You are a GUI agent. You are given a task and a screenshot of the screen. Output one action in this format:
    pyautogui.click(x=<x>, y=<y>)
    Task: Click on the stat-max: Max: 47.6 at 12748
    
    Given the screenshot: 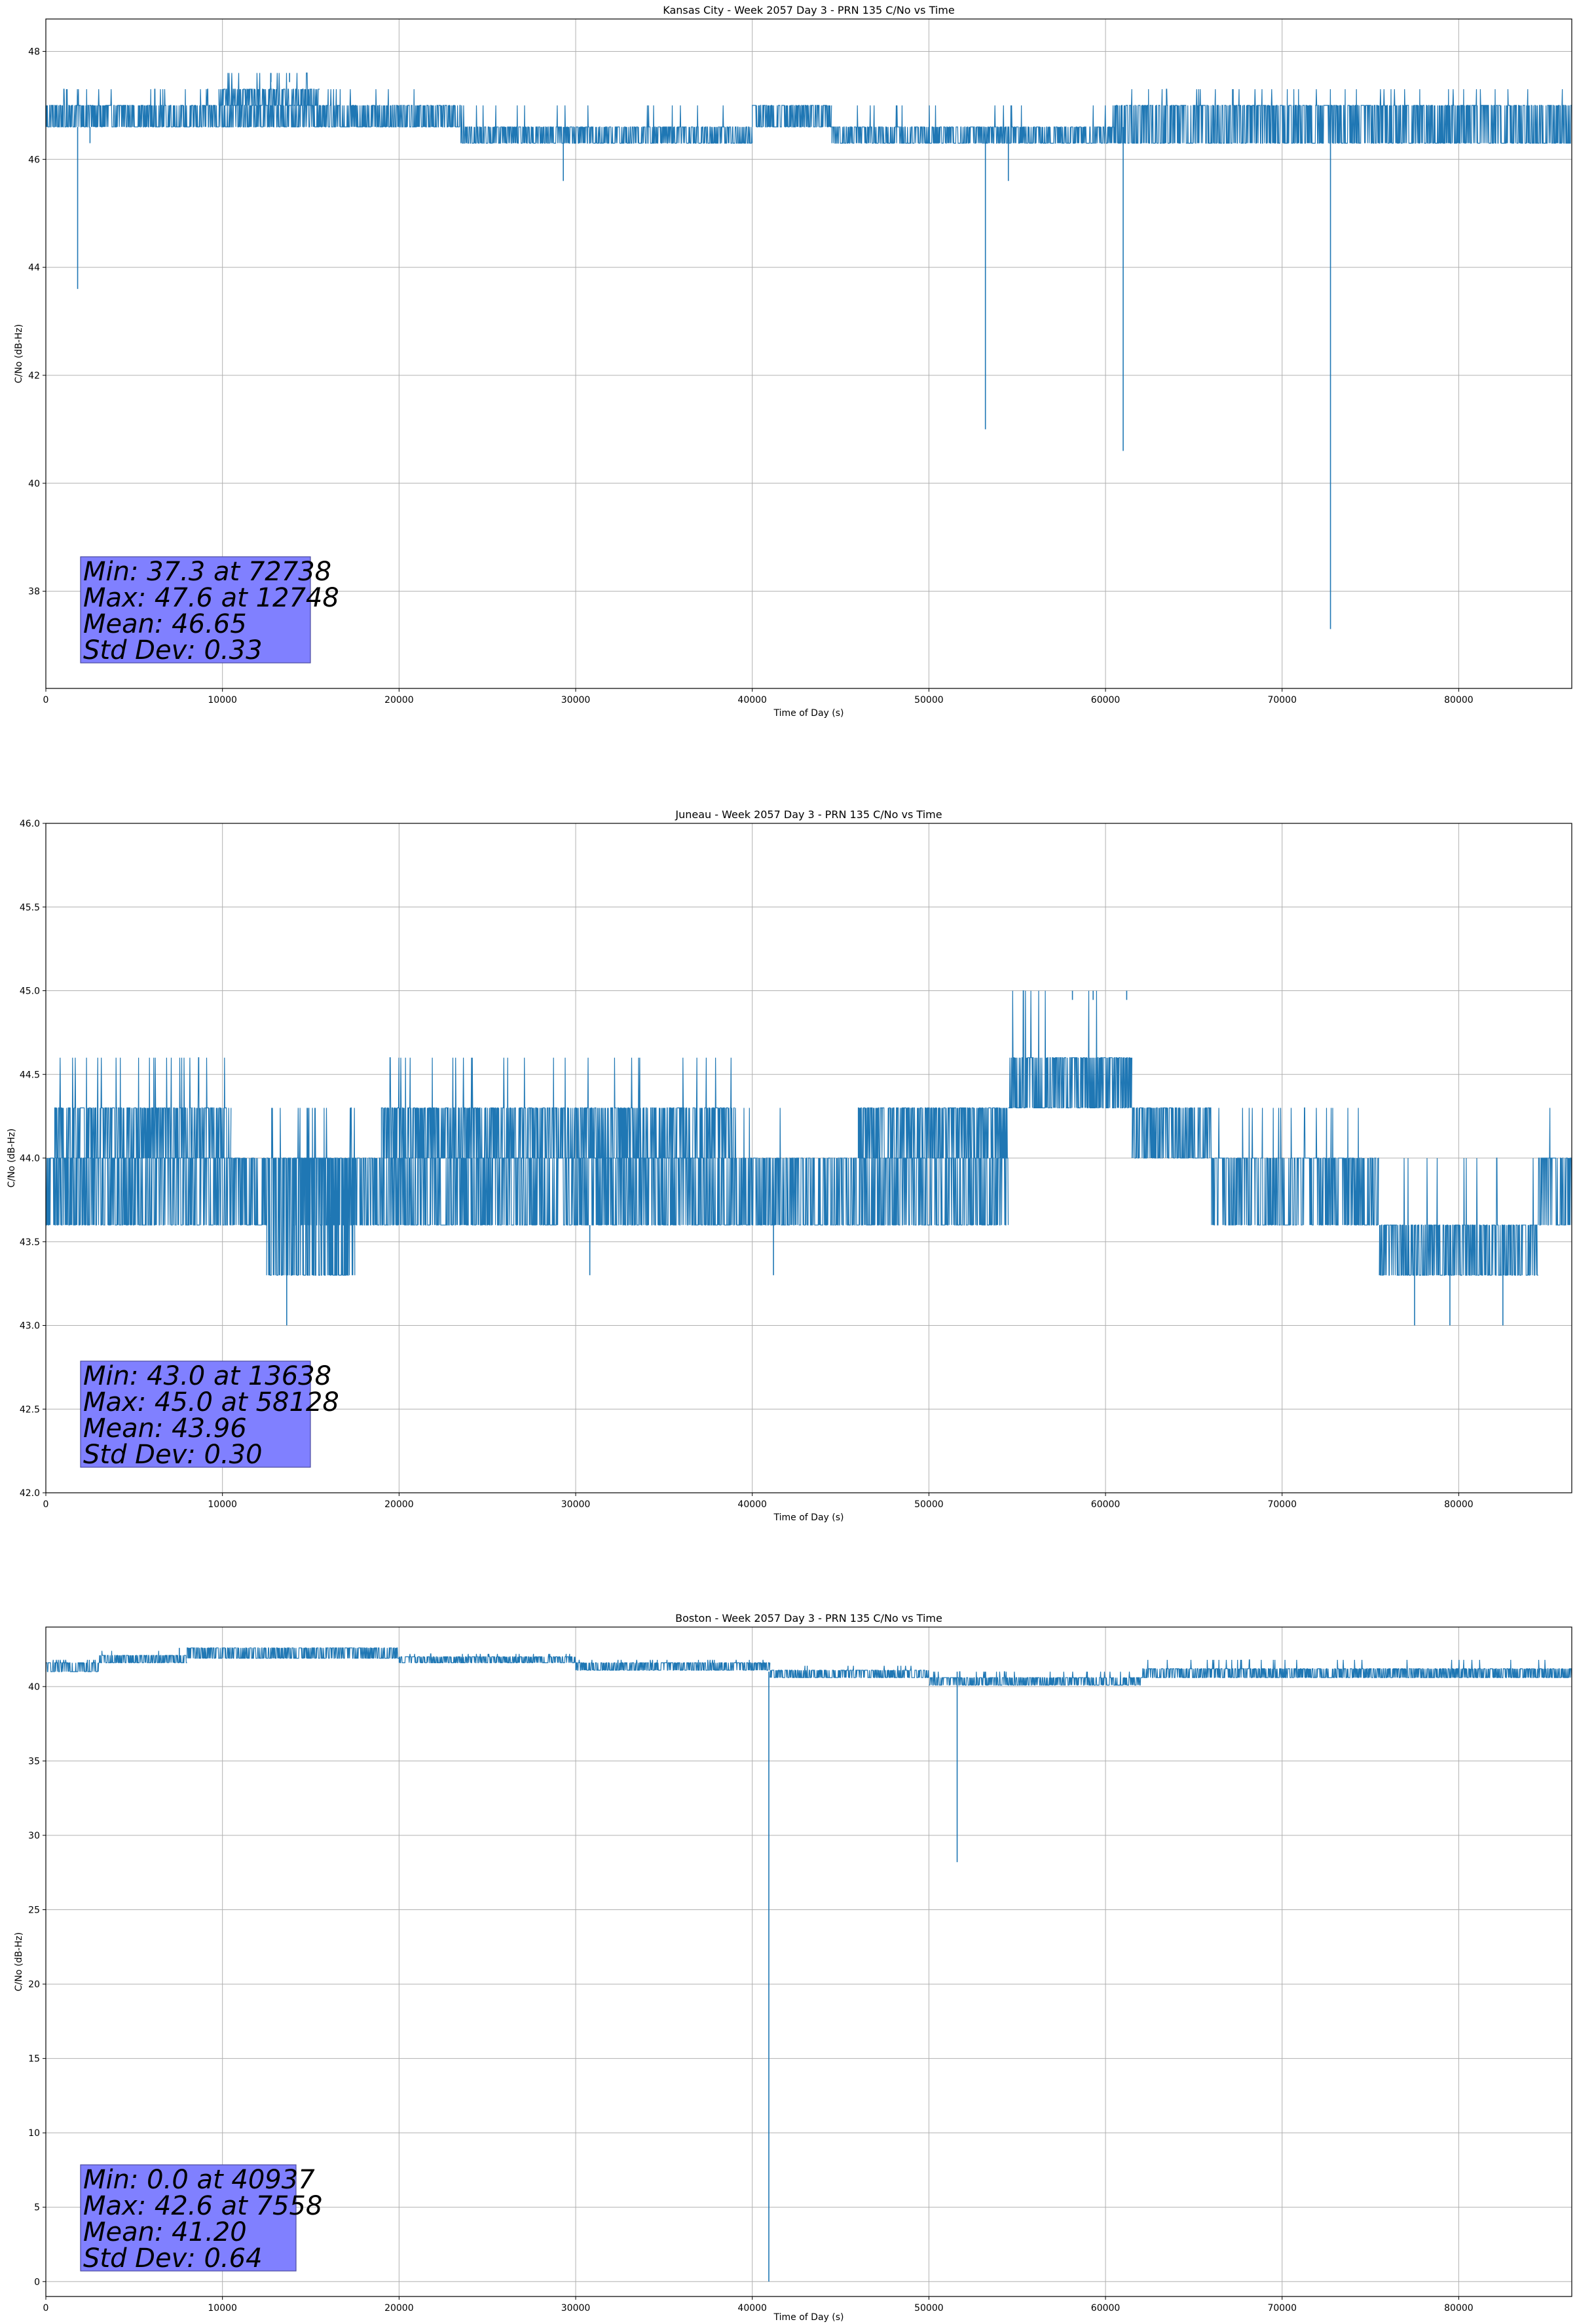 What is the action you would take?
    pyautogui.click(x=211, y=598)
    